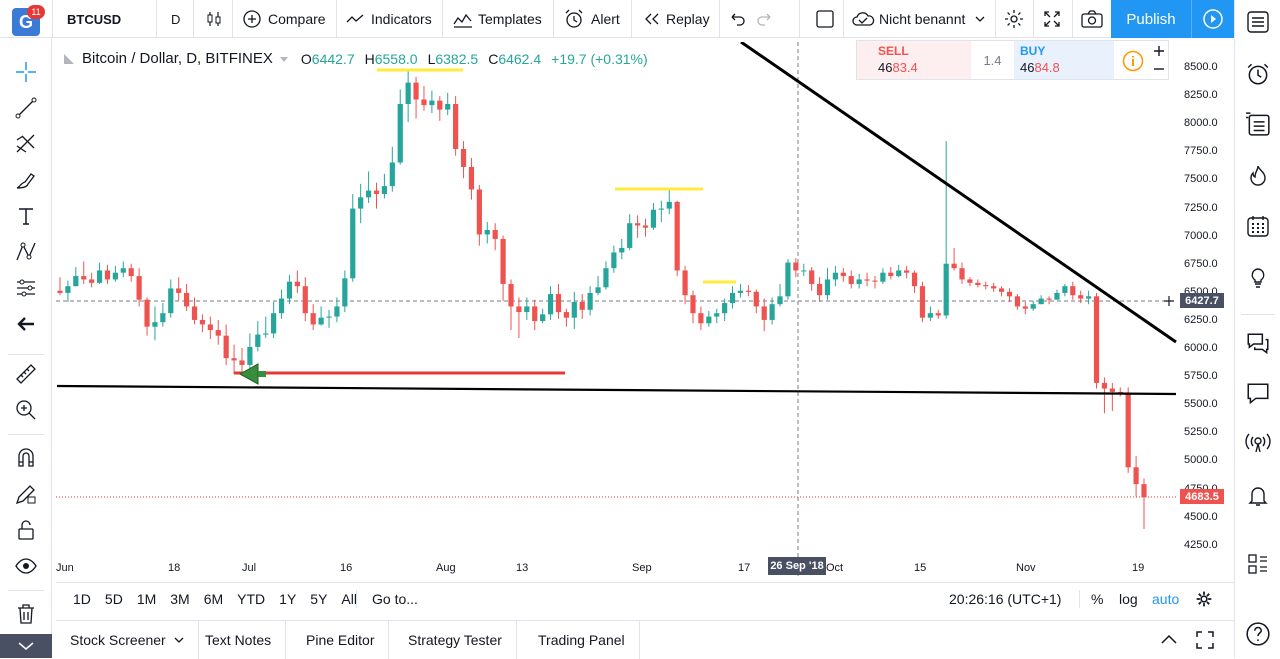 This screenshot has height=659, width=1280. Describe the element at coordinates (176, 19) in the screenshot. I see `interval-selector: D` at that location.